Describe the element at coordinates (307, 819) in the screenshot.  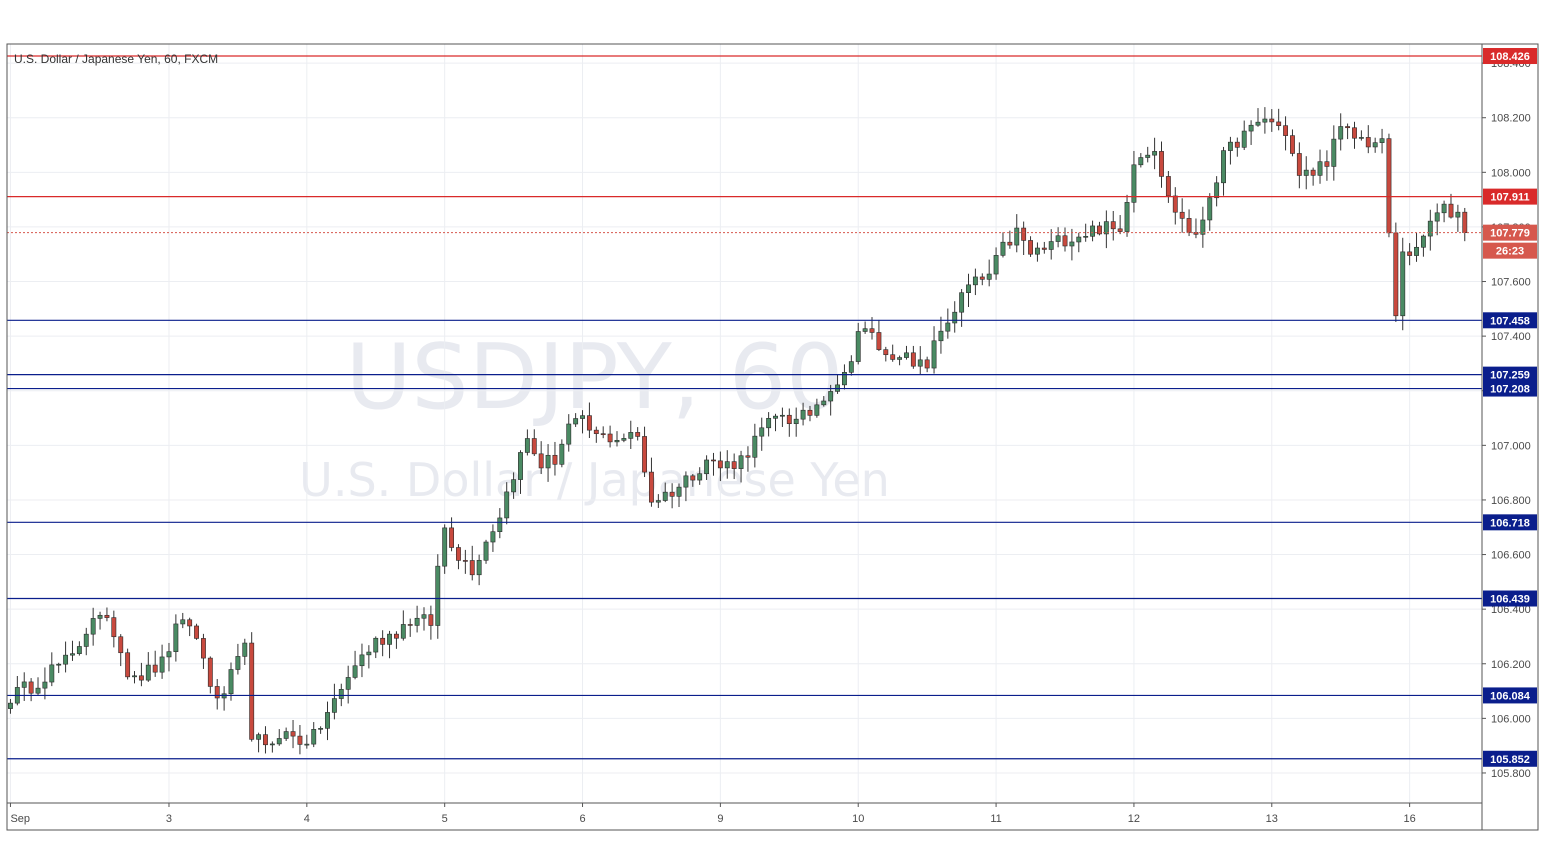
I see `time-tick-label: 4` at that location.